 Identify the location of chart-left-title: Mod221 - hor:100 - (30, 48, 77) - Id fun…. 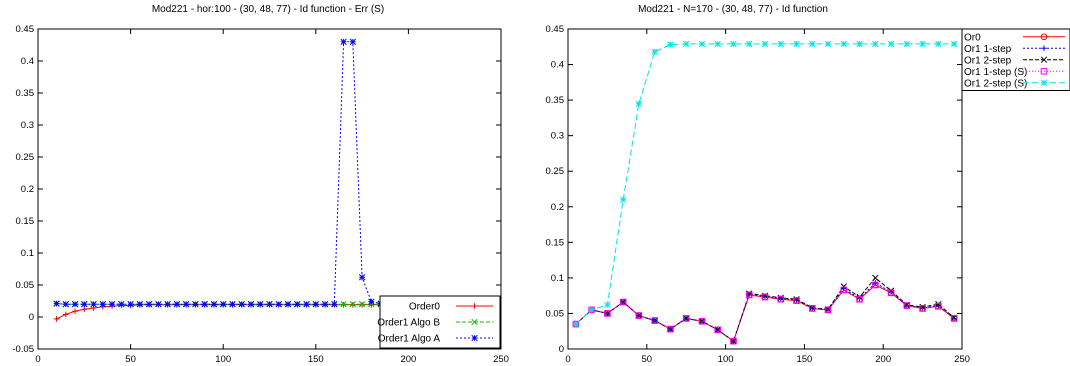
(268, 9).